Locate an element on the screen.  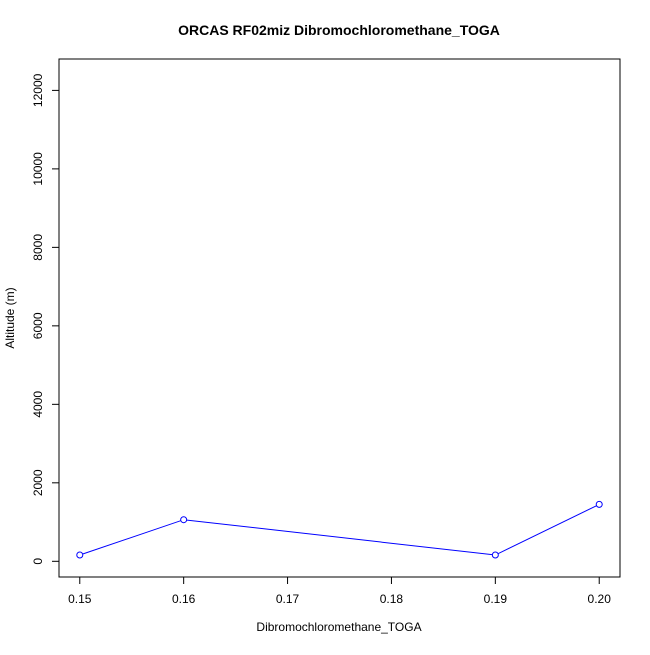
x-axis-label: Dibromochloromethane_TOGA is located at coordinates (338, 627).